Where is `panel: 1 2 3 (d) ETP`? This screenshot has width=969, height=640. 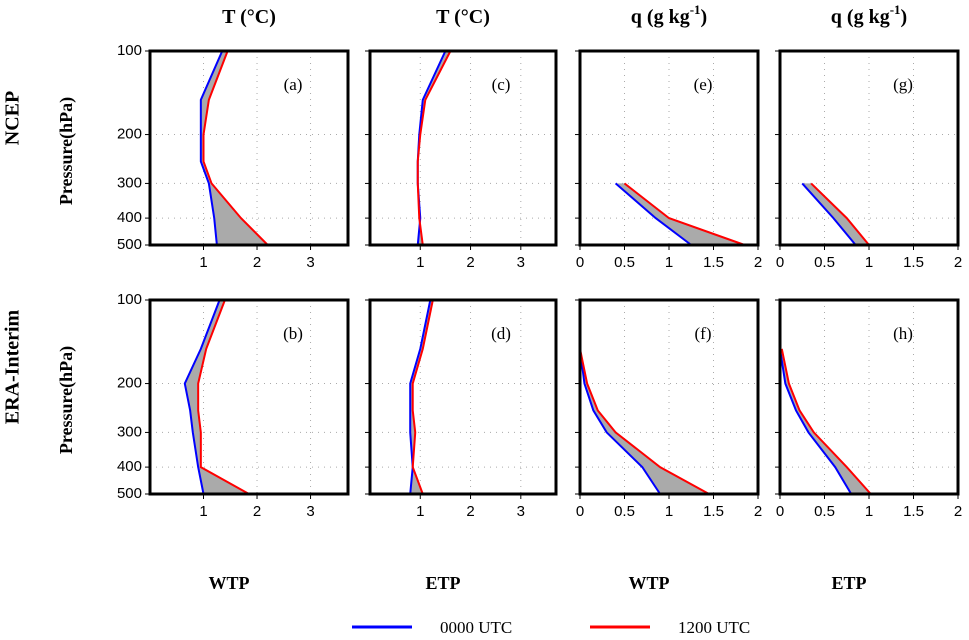
panel: 1 2 3 (d) ETP is located at coordinates (461, 445).